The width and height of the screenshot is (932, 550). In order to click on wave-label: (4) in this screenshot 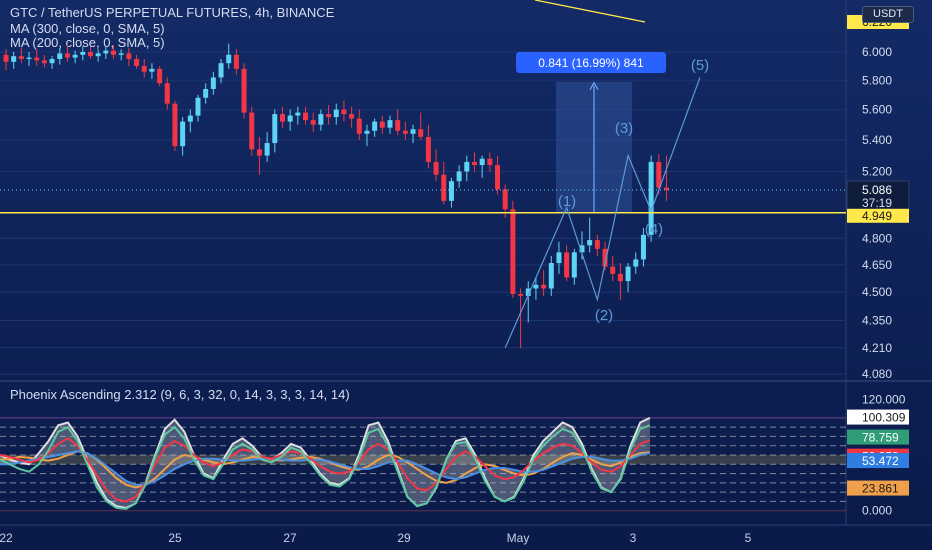, I will do `click(654, 229)`.